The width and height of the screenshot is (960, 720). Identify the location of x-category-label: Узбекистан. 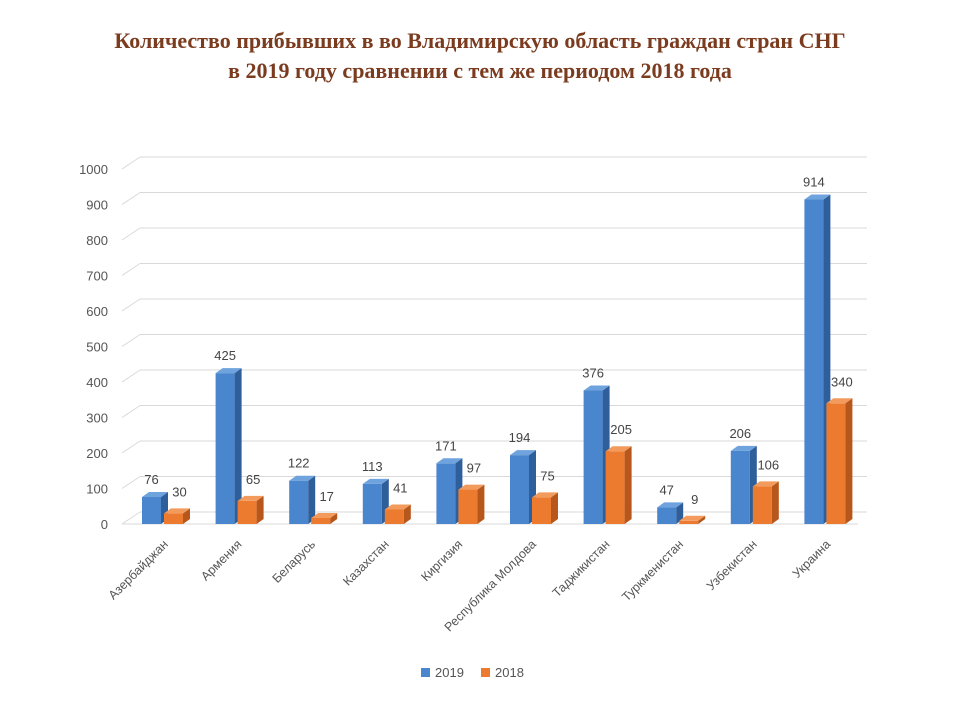
(732, 565).